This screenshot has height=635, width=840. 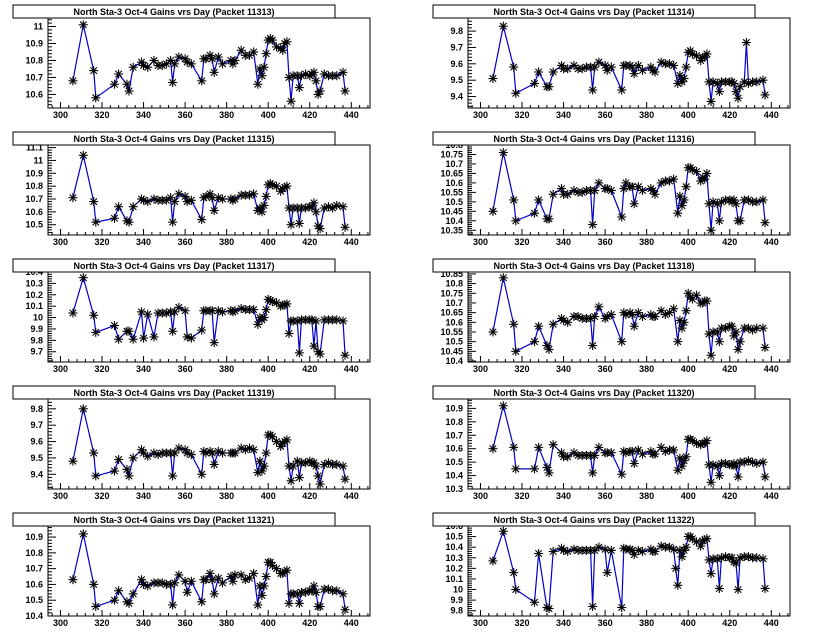 What do you see at coordinates (34, 43) in the screenshot?
I see `y-tick-label: 10.9` at bounding box center [34, 43].